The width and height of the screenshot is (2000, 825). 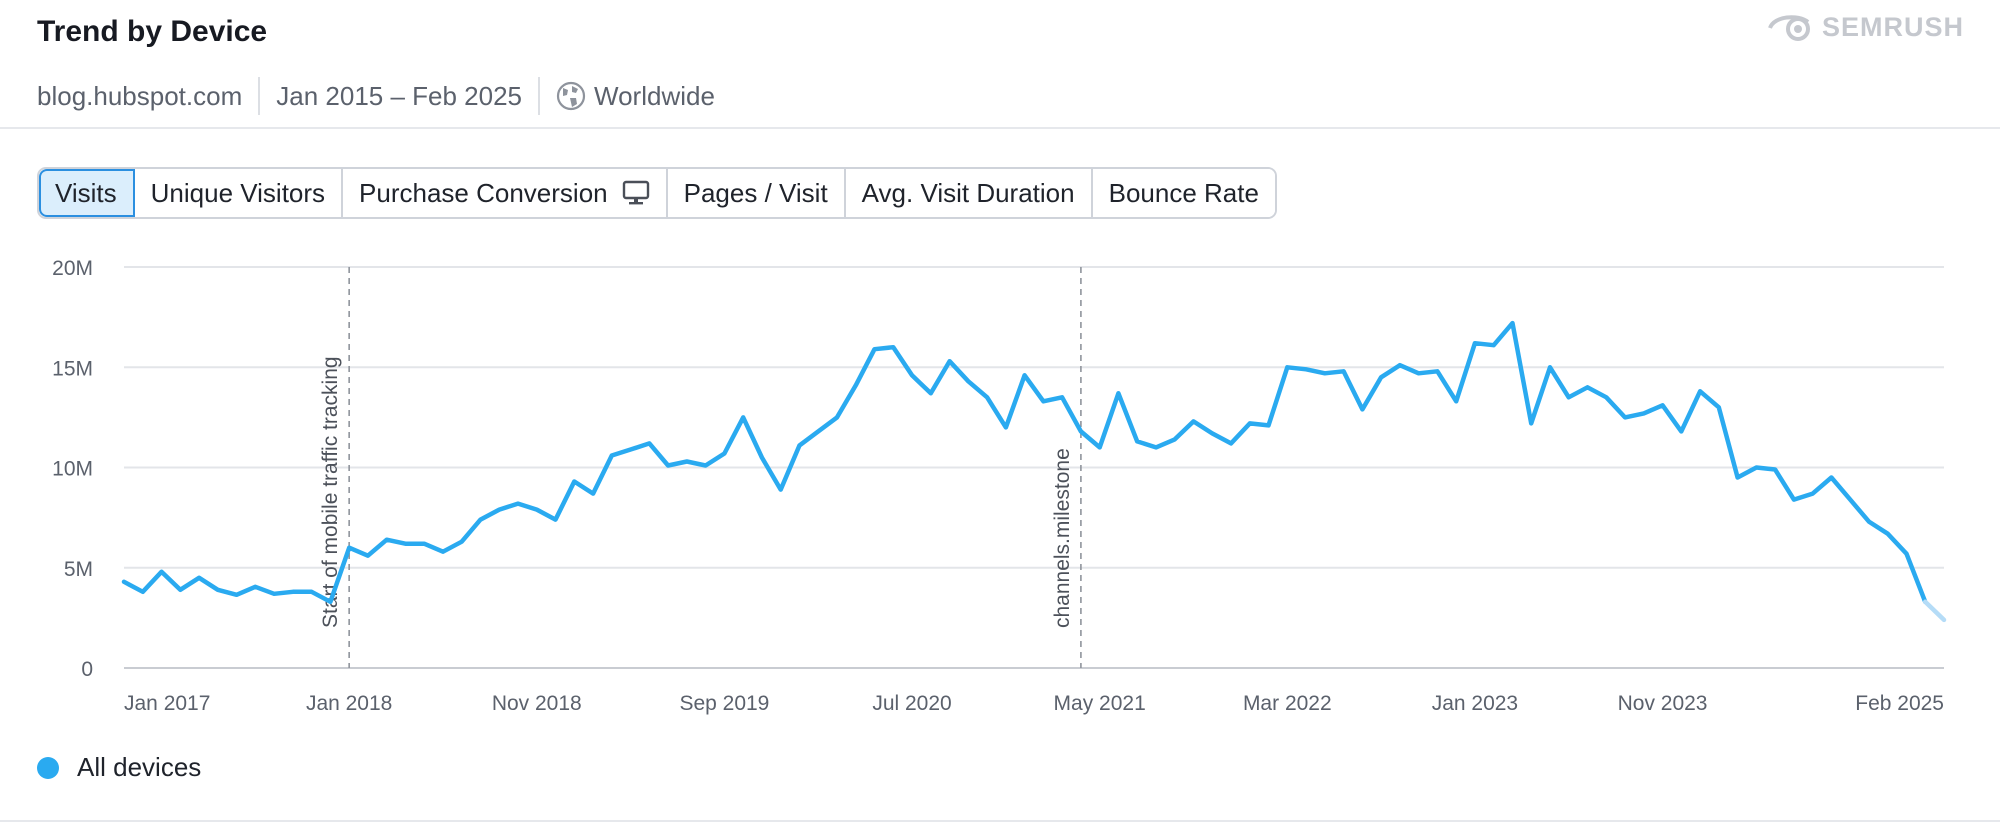 I want to click on tab-label: Unique Visitors, so click(x=238, y=192).